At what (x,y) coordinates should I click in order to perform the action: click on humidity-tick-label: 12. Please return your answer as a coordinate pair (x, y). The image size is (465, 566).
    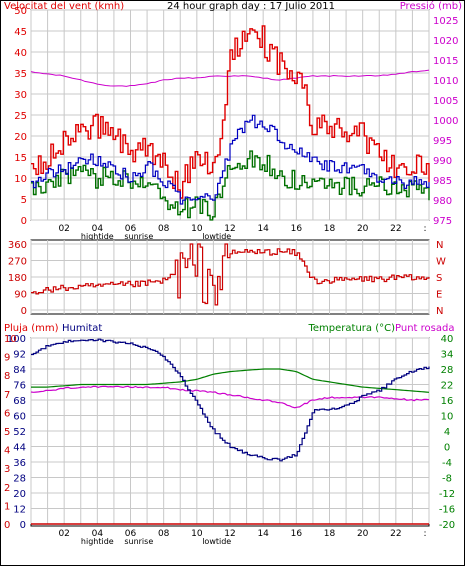
    Looking at the image, I should click on (19, 510).